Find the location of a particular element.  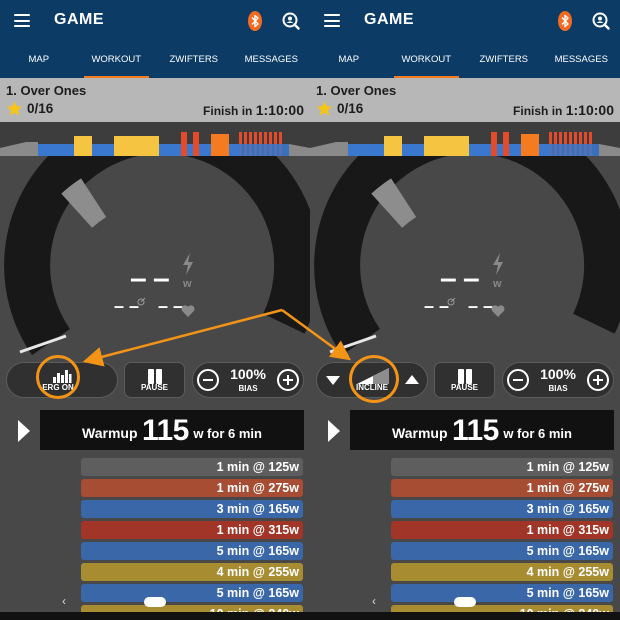

workout-header: 1. Over Ones 0/16 Finish in 1:10:00 is located at coordinates (465, 100).